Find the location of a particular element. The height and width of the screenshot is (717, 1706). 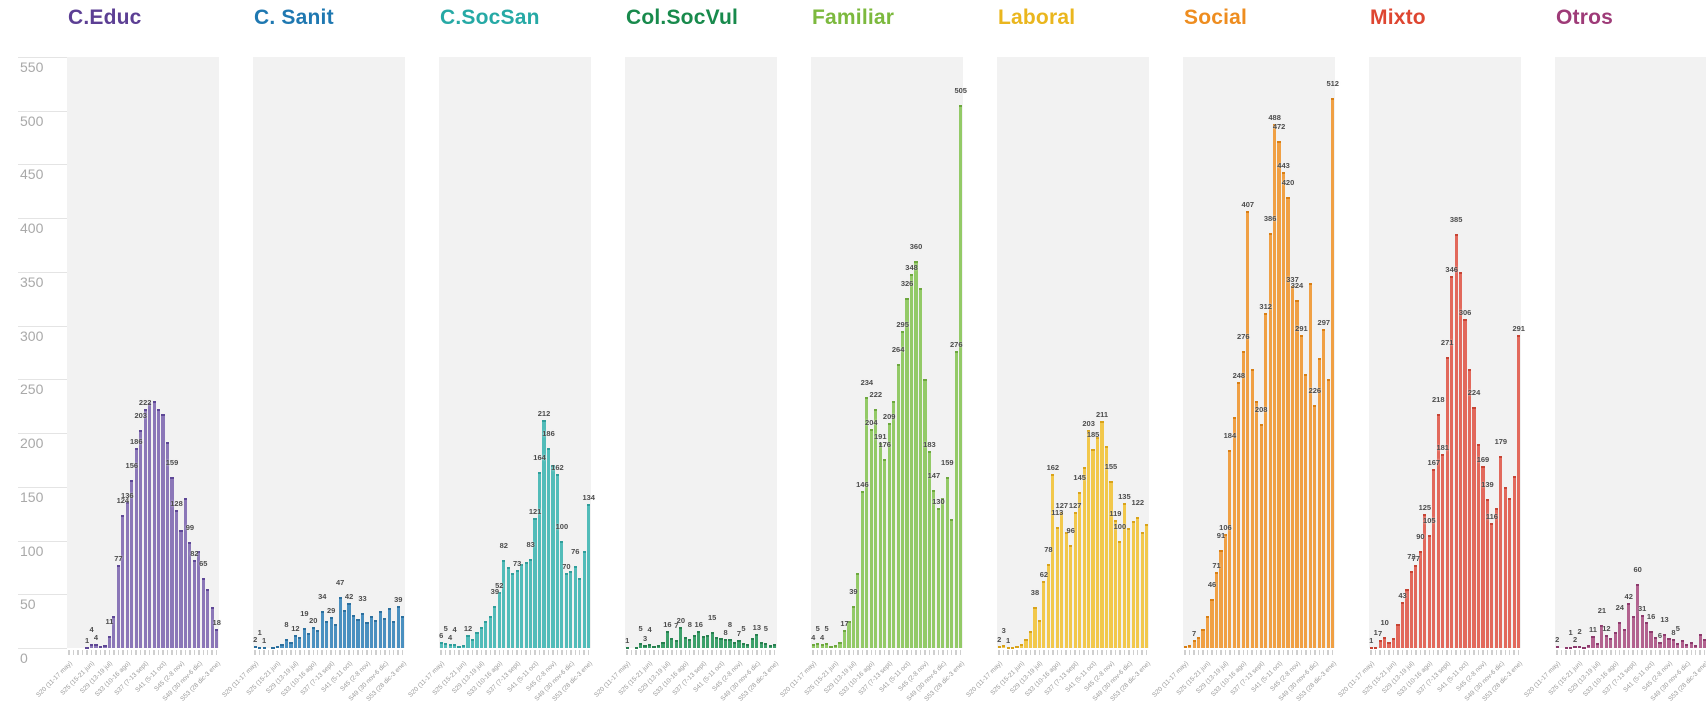

plot-area-c-educ is located at coordinates (143, 352).